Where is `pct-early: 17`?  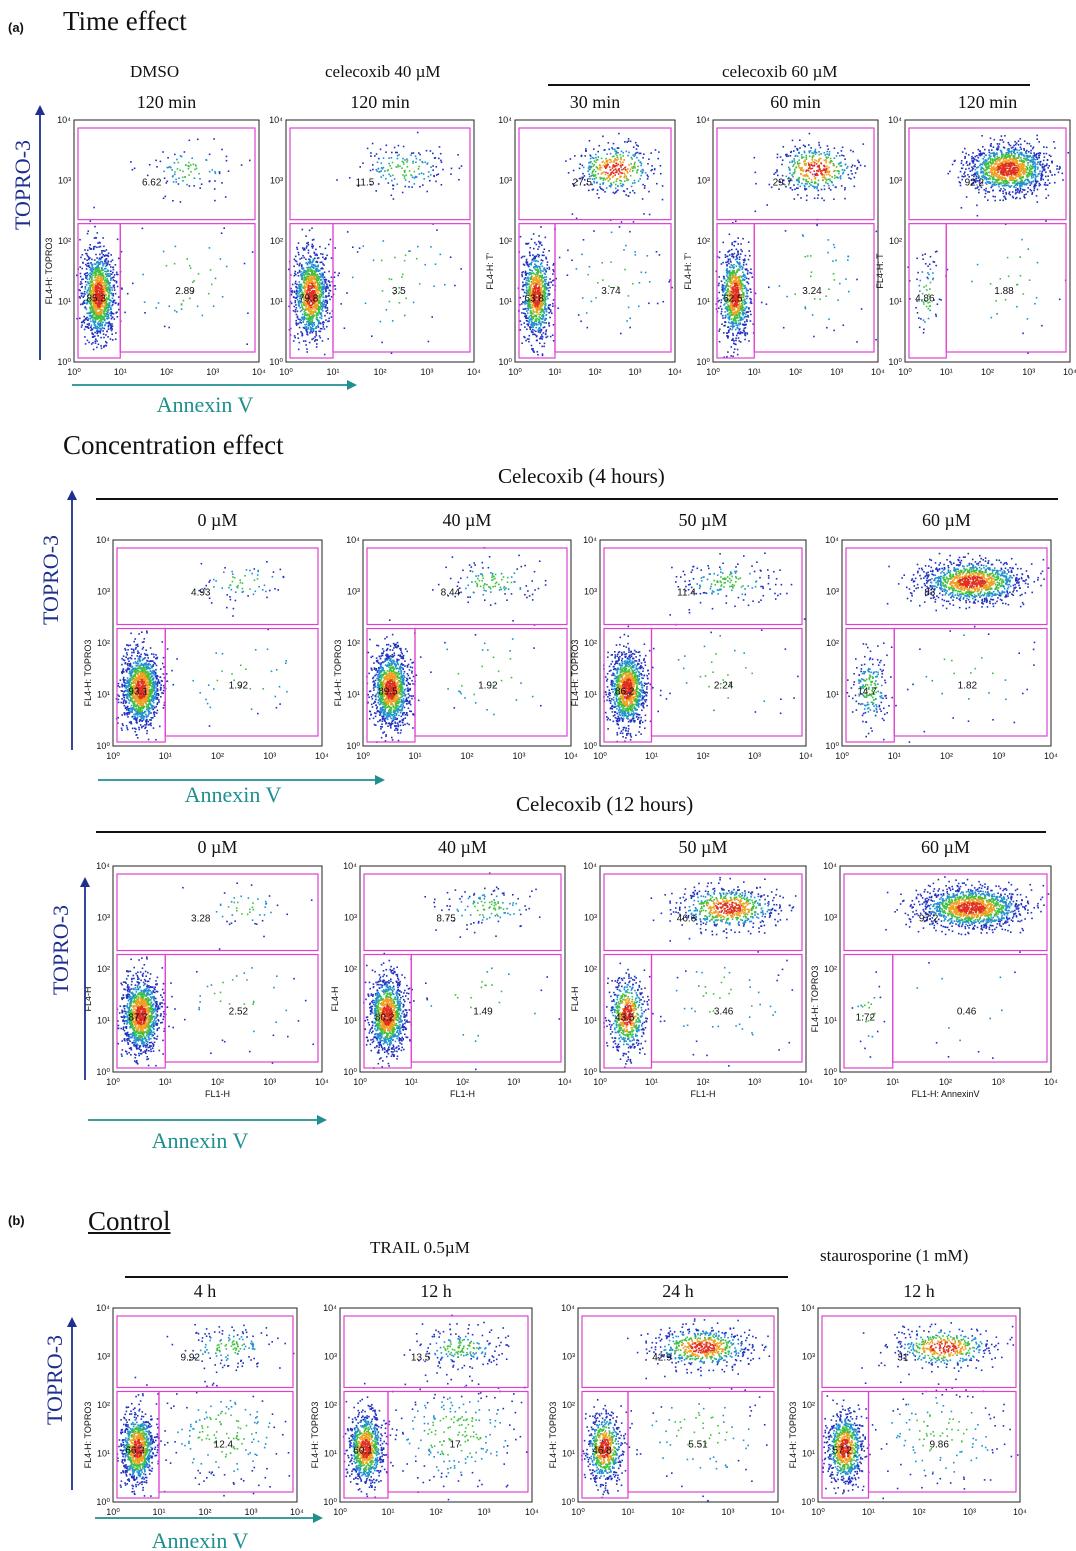
pct-early: 17 is located at coordinates (456, 1445).